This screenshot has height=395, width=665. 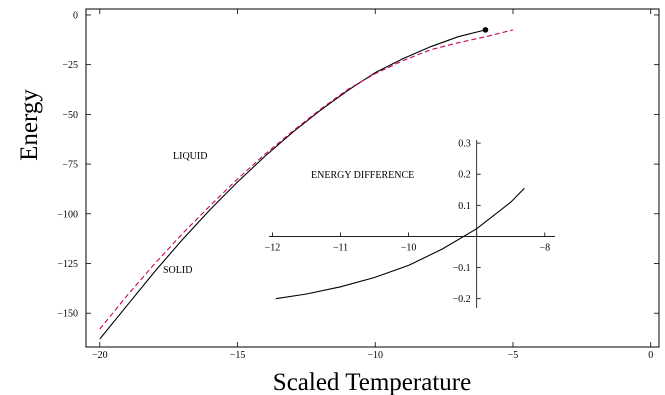 What do you see at coordinates (362, 175) in the screenshot?
I see `inset-title: ENERGY DIFFERENCE` at bounding box center [362, 175].